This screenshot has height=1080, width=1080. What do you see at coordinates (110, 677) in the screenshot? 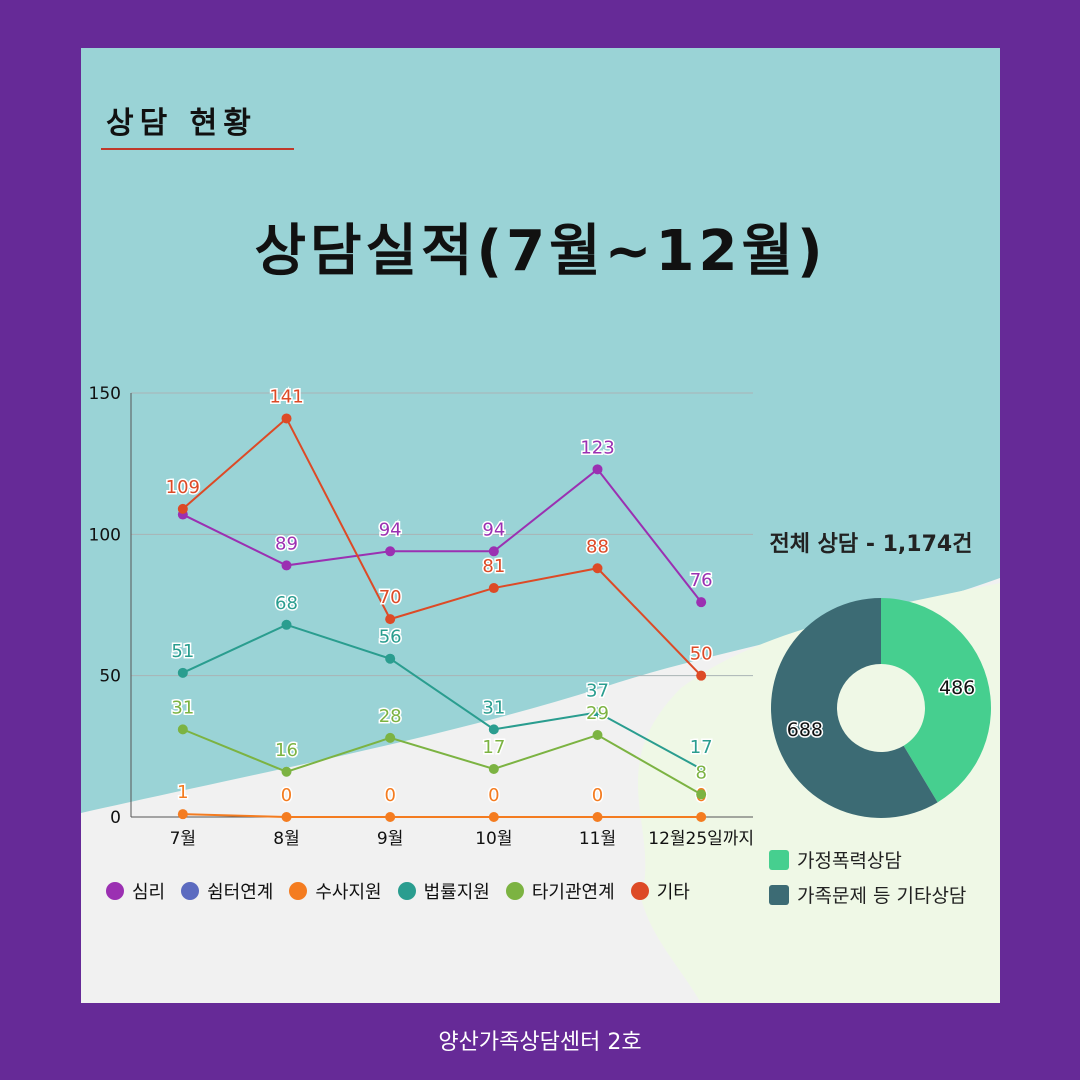
I see `y-tick-label: 50` at bounding box center [110, 677].